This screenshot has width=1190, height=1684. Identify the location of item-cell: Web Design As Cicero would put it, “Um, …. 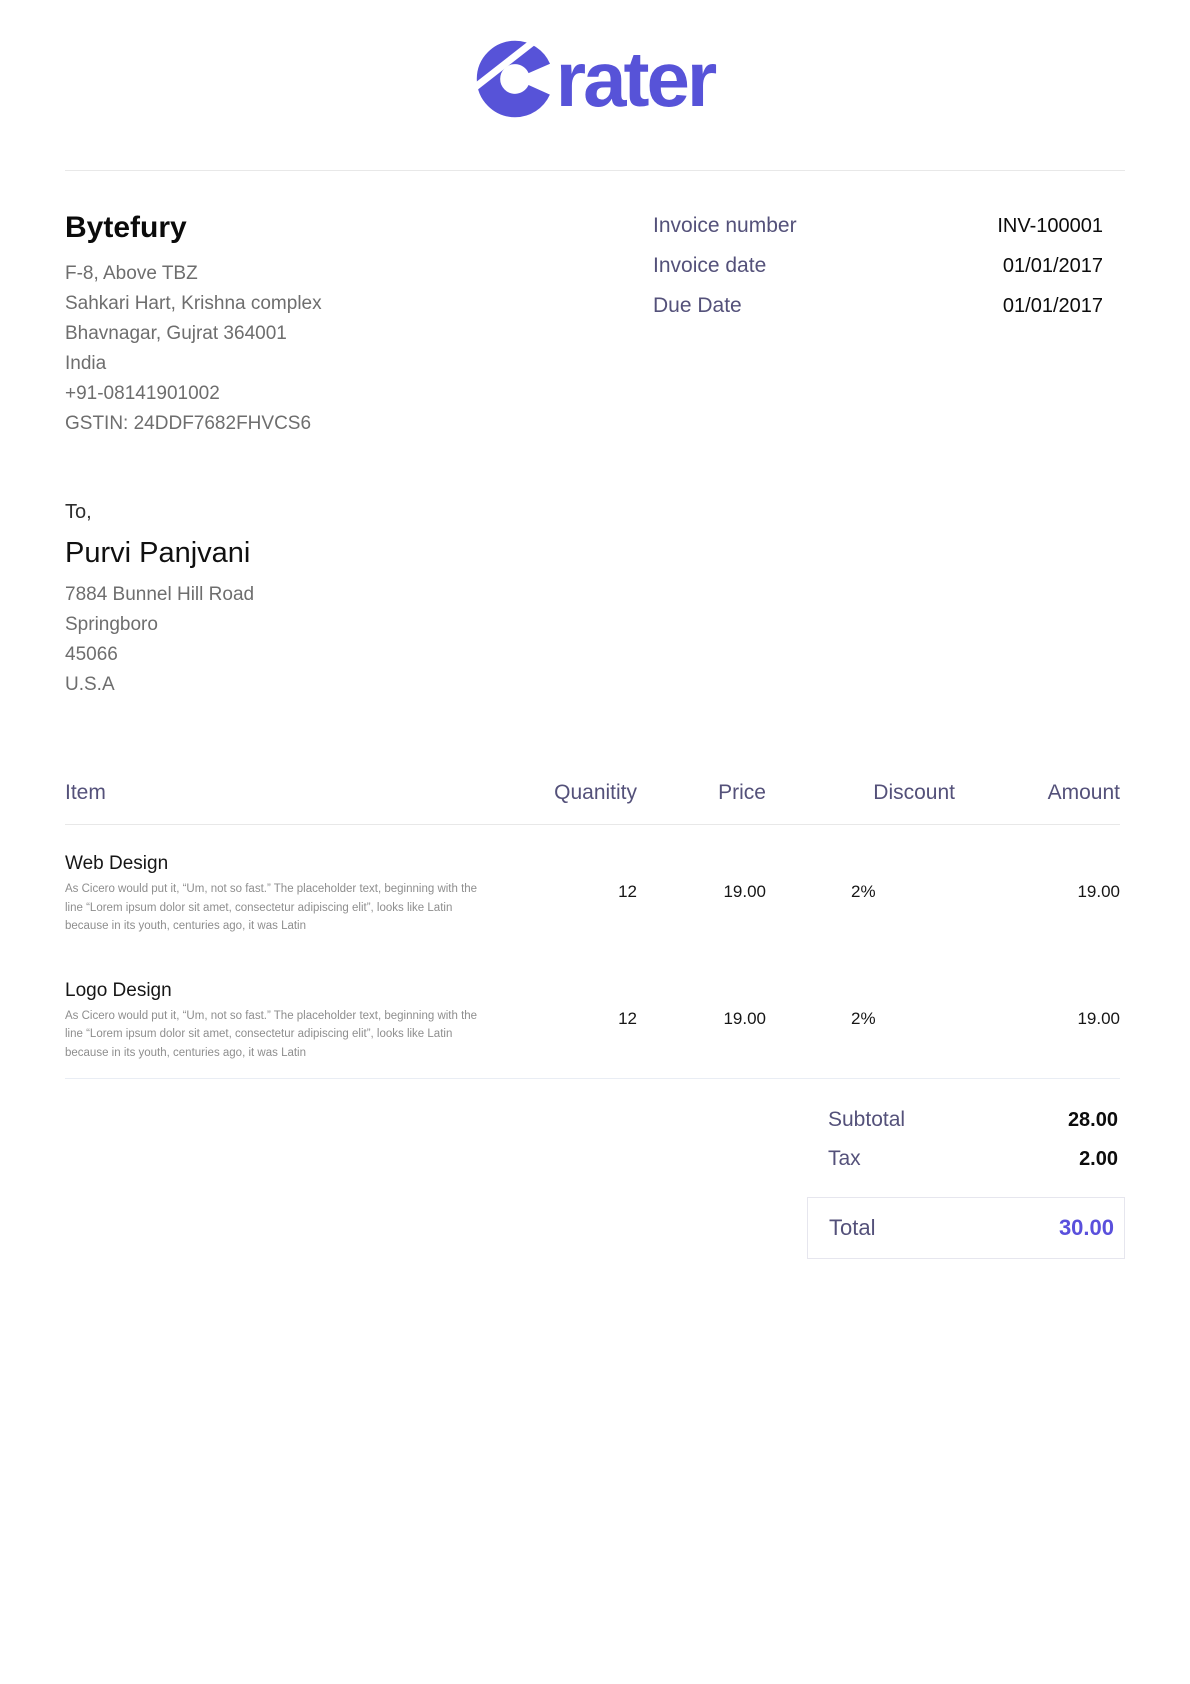
(292, 894).